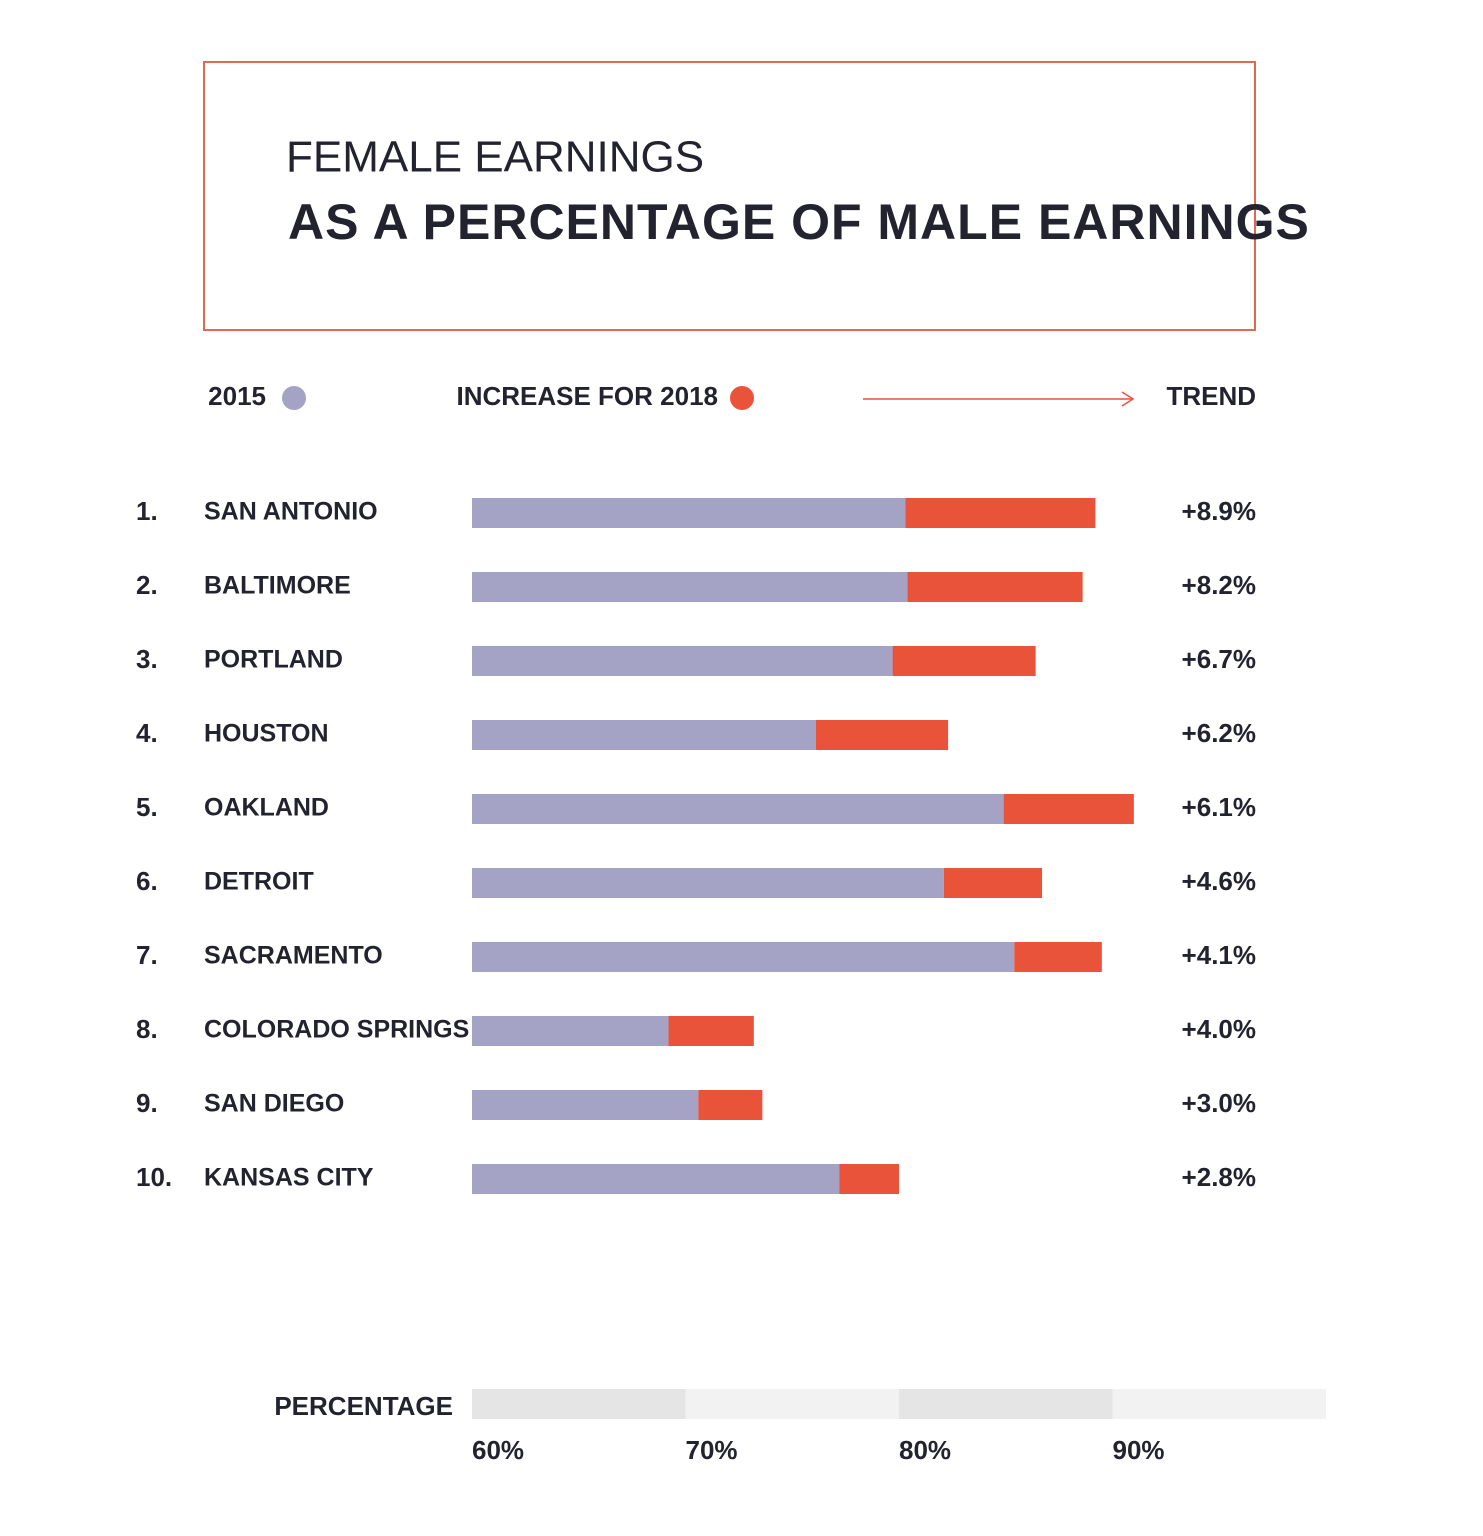 Image resolution: width=1483 pixels, height=1536 pixels. Describe the element at coordinates (237, 396) in the screenshot. I see `legend-label: 2015` at that location.